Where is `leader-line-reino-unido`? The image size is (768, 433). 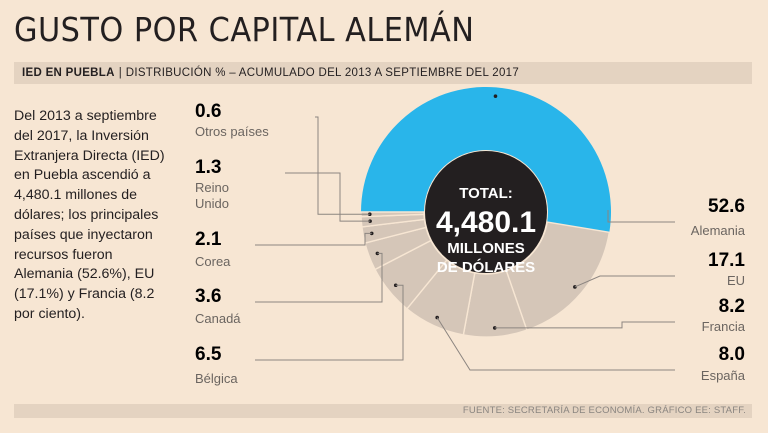 leader-line-reino-unido is located at coordinates (328, 197).